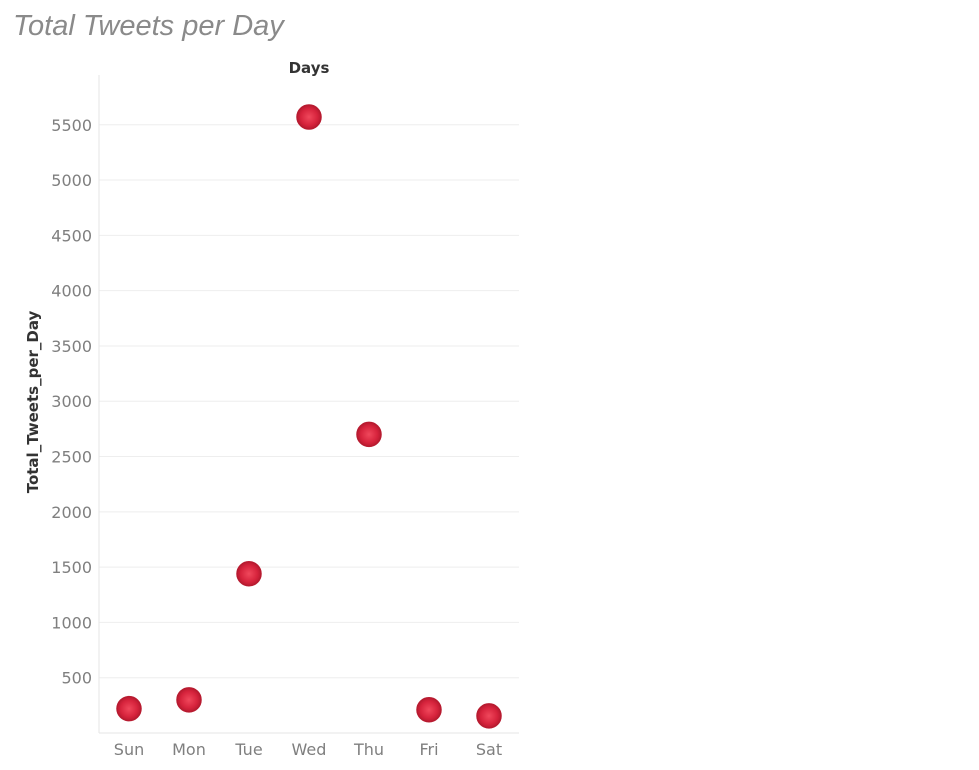 The height and width of the screenshot is (770, 979). What do you see at coordinates (33, 402) in the screenshot?
I see `y-axis-title: Total_Tweets_per_Day` at bounding box center [33, 402].